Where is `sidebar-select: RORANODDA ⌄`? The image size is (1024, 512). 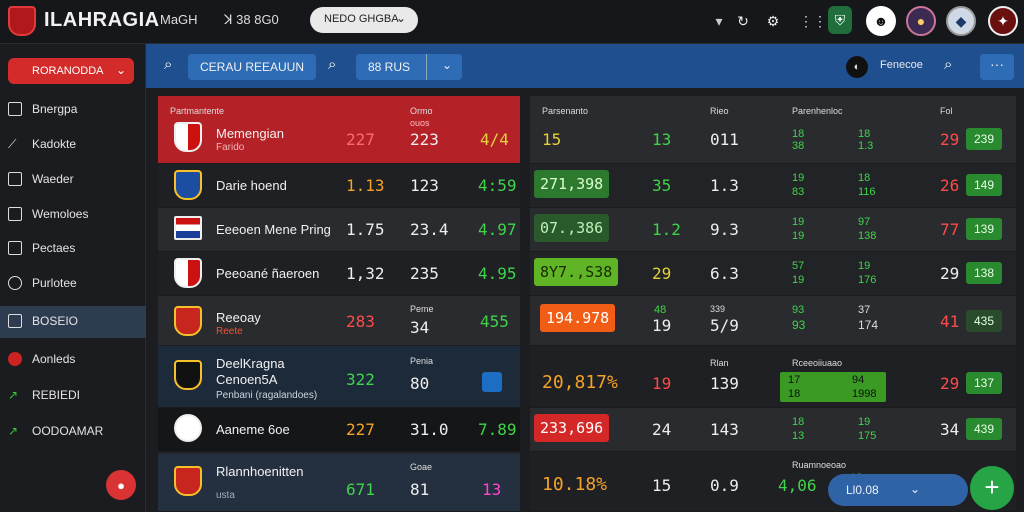 sidebar-select: RORANODDA ⌄ is located at coordinates (71, 71).